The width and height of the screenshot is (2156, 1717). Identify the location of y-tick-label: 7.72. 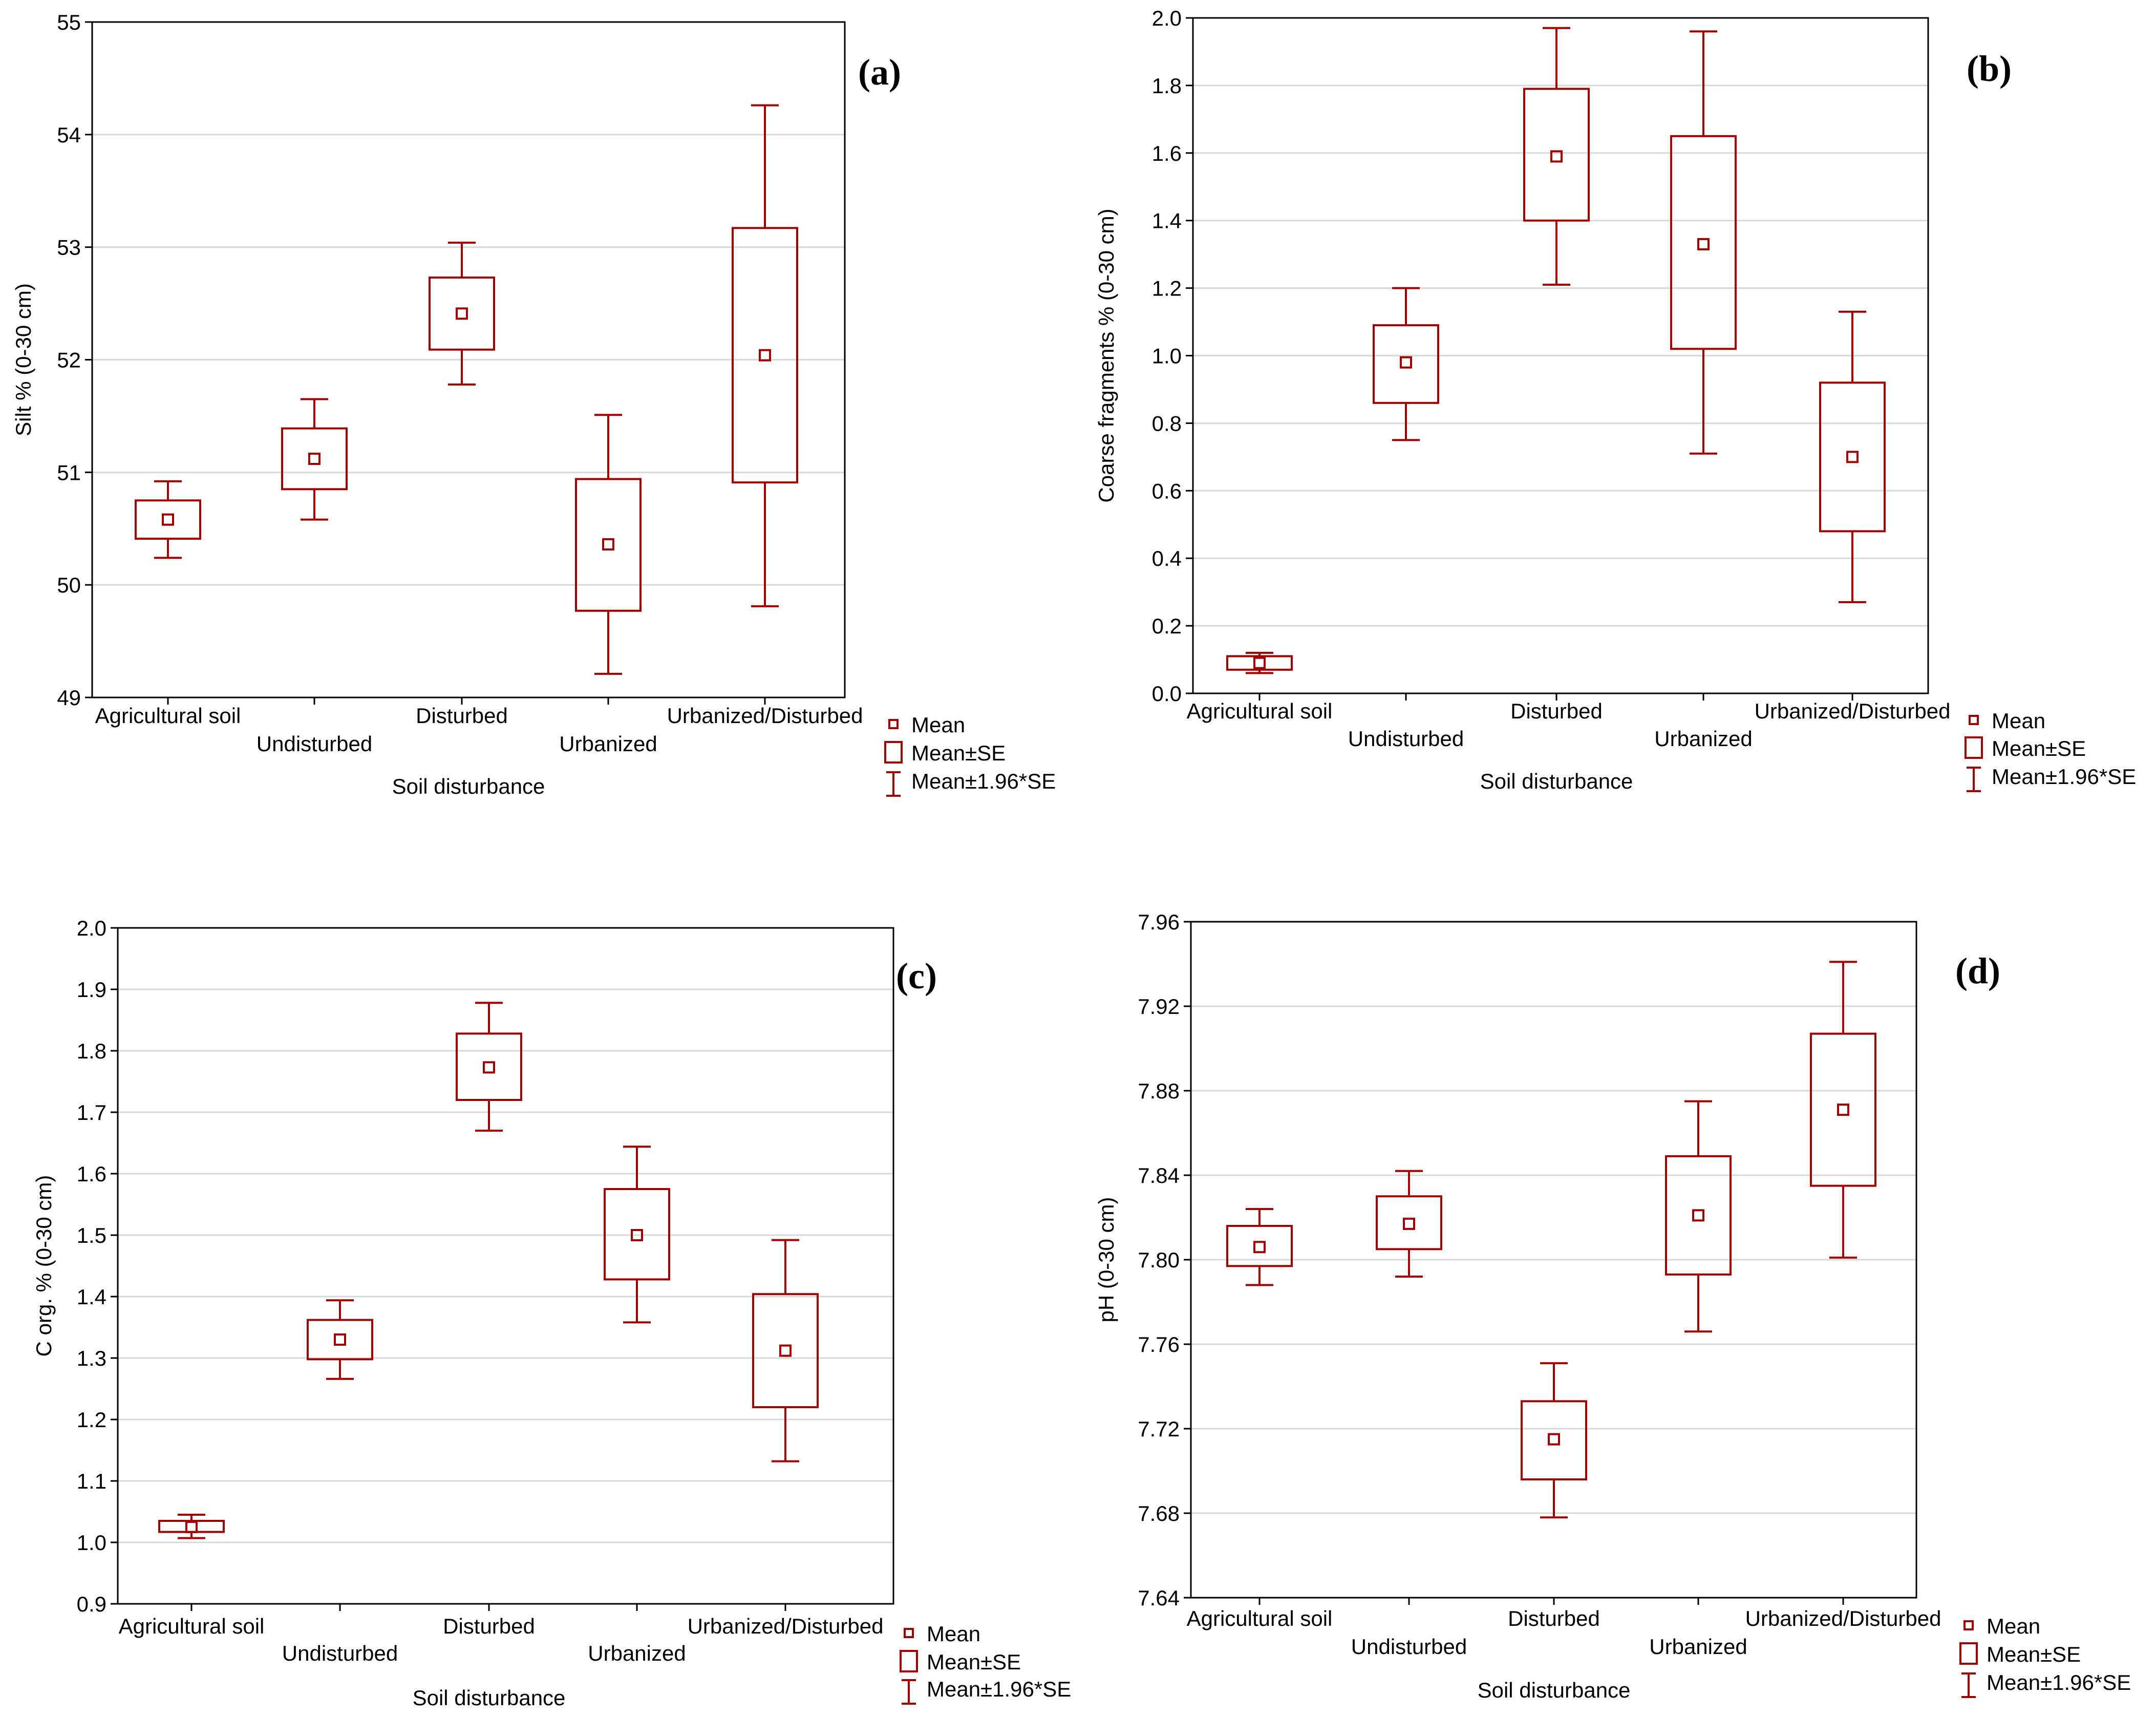
(1159, 1429).